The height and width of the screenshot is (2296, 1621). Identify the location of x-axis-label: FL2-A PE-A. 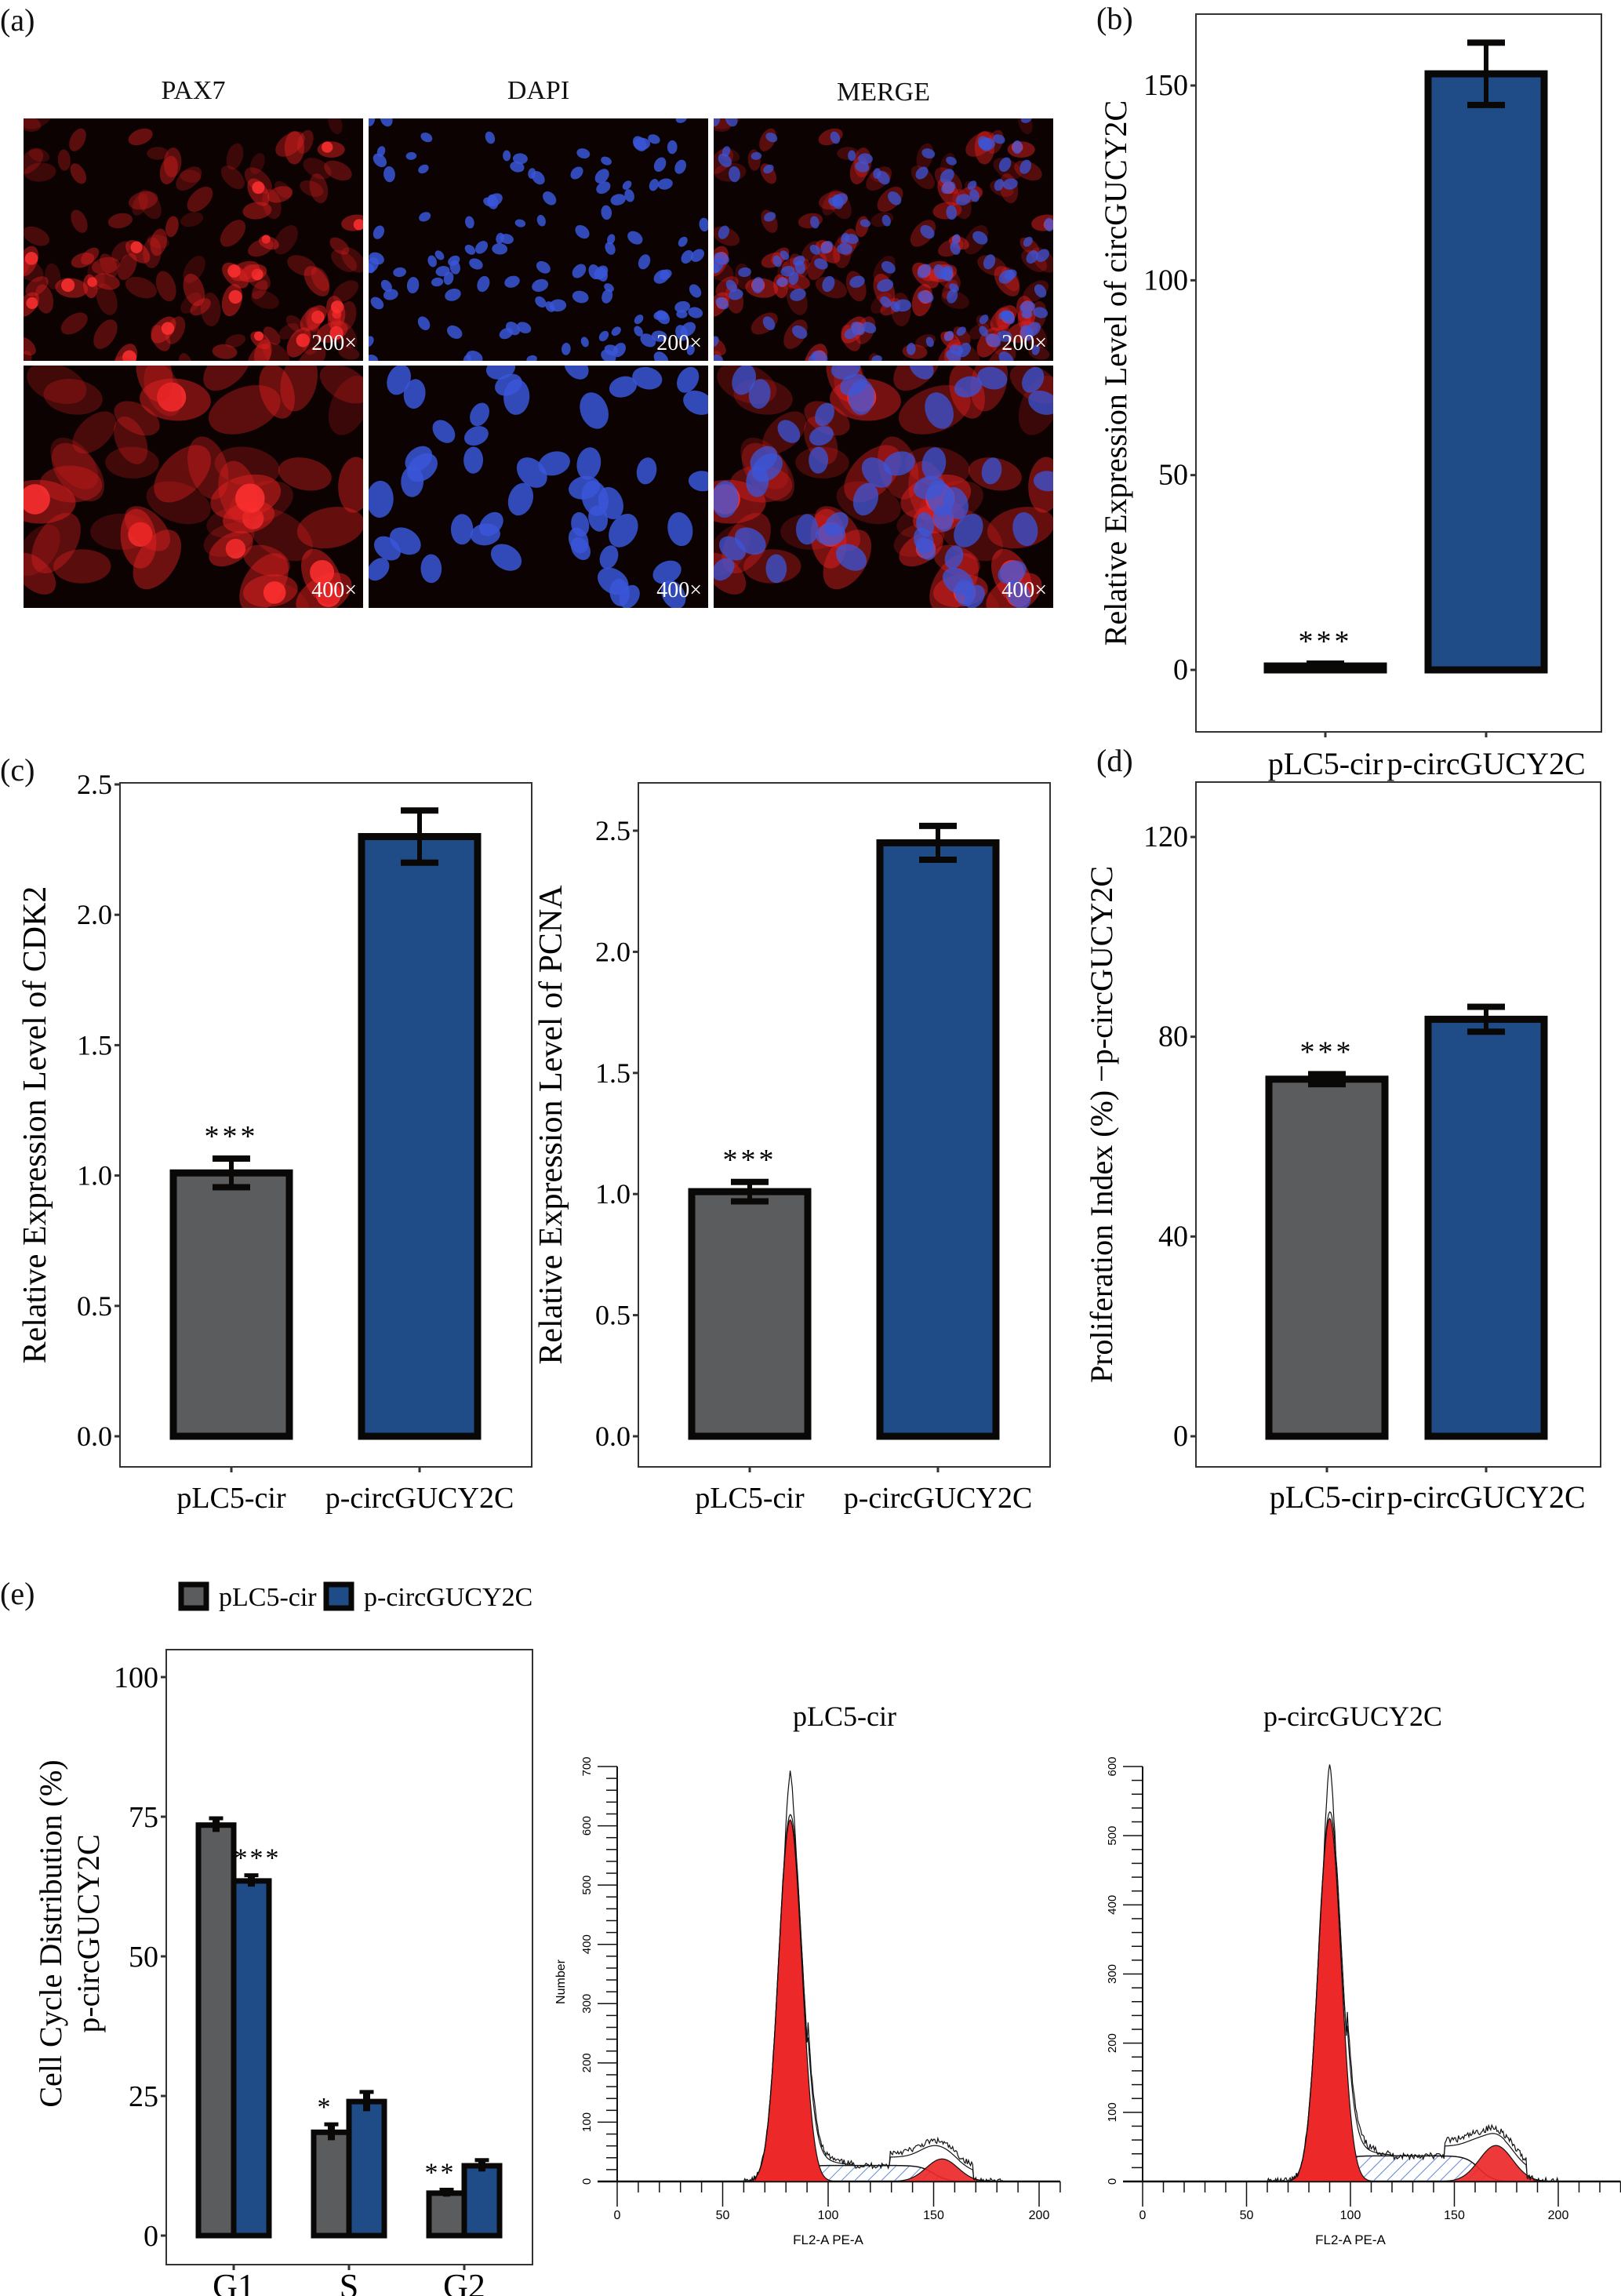
(828, 2239).